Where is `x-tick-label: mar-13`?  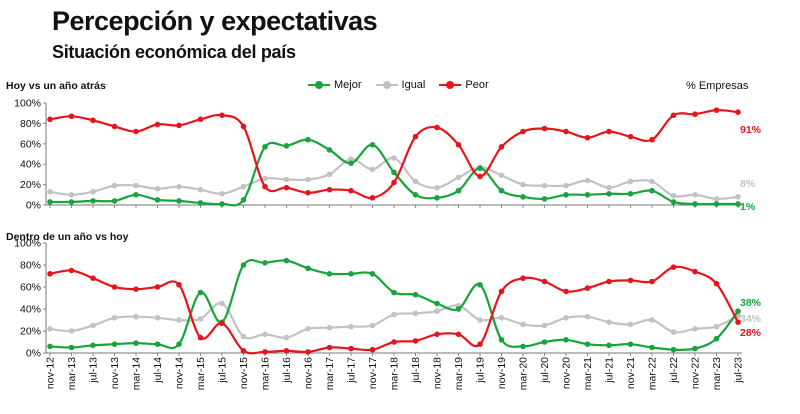
x-tick-label: mar-13 is located at coordinates (72, 373).